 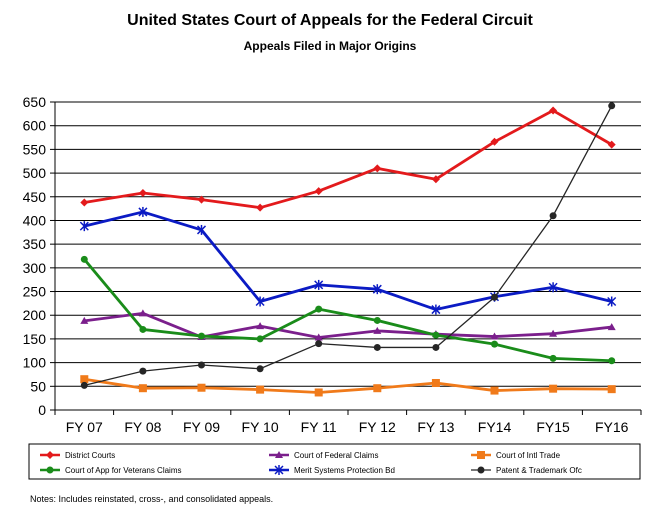 I want to click on y-tick-label: 500, so click(x=35, y=173).